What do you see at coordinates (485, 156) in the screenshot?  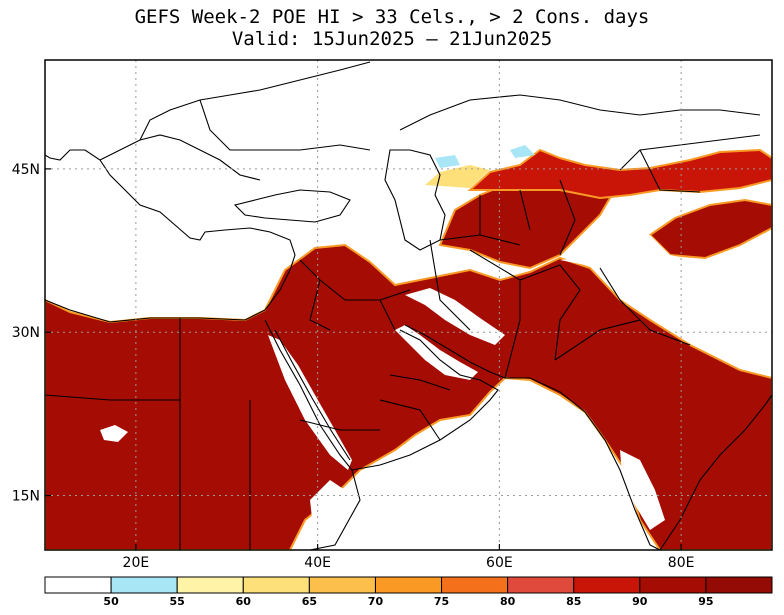 I see `fill-cyan-fringe` at bounding box center [485, 156].